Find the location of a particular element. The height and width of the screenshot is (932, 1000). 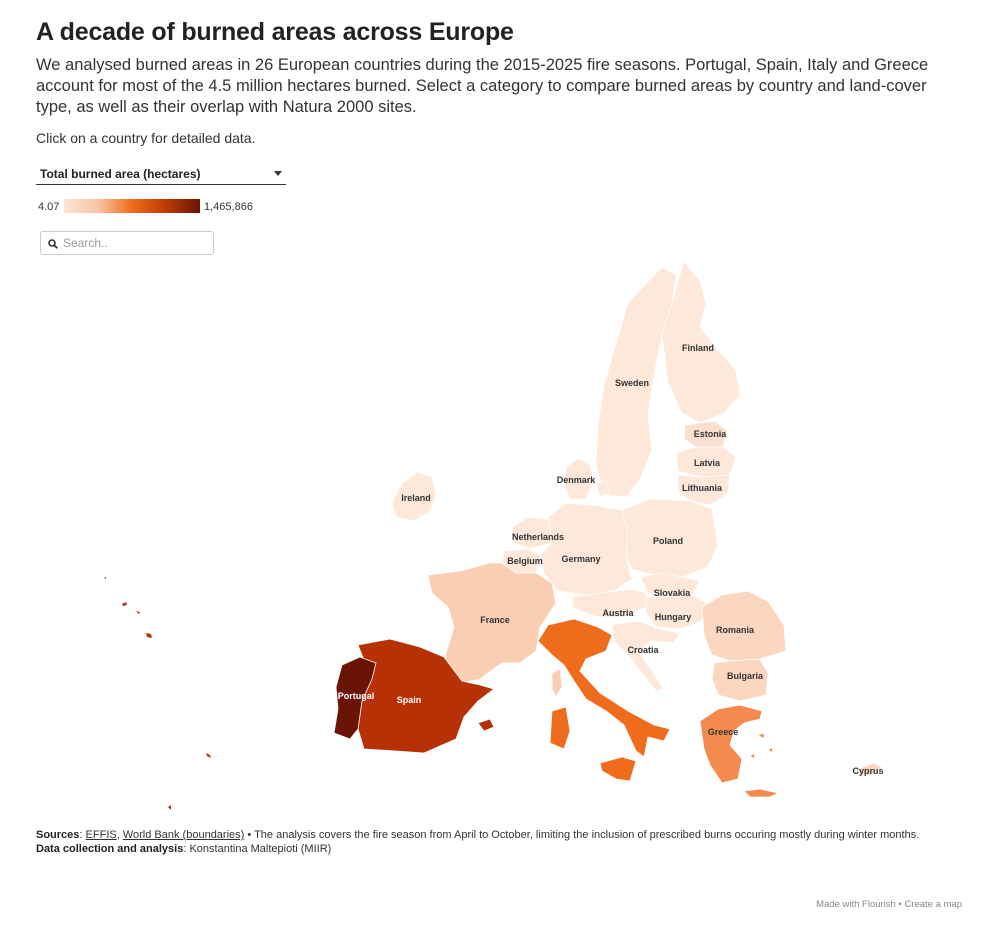

label-spain: Spain is located at coordinates (409, 700).